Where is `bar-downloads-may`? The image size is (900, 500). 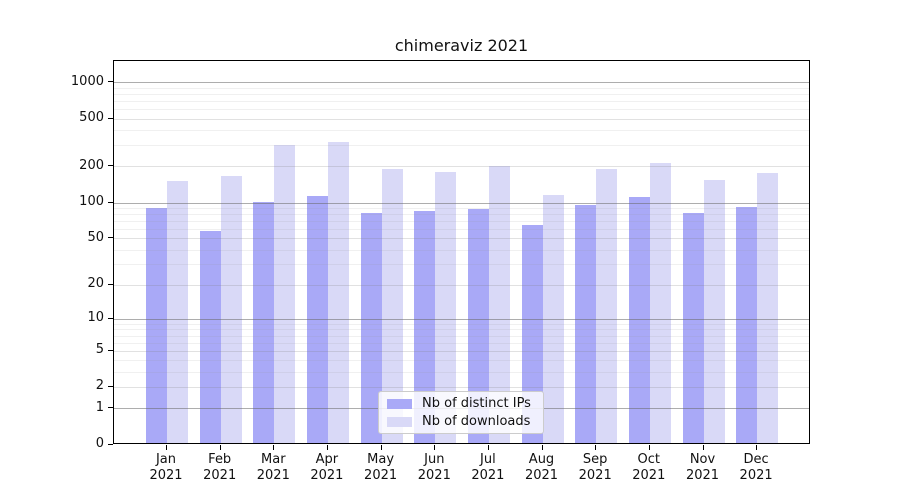
bar-downloads-may is located at coordinates (392, 305).